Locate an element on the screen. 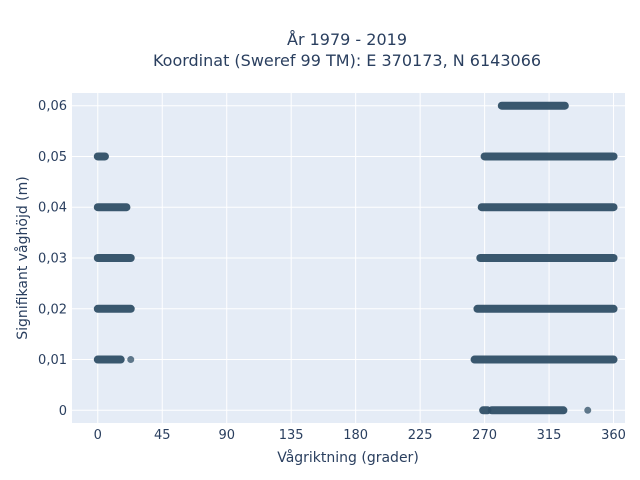  y-tick-label: 0,01 is located at coordinates (52, 360).